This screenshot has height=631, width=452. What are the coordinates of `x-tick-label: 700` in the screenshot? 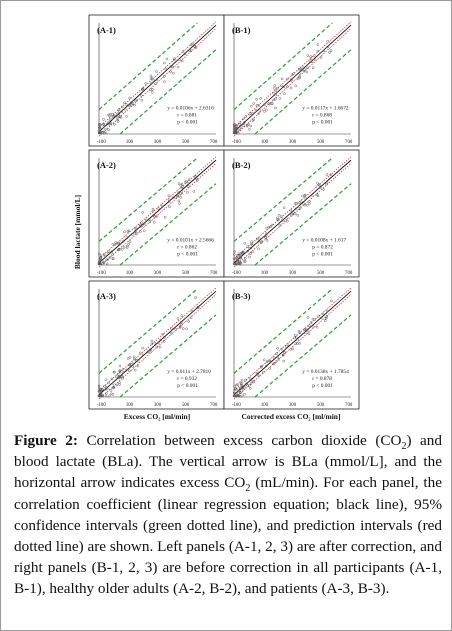 It's located at (349, 142).